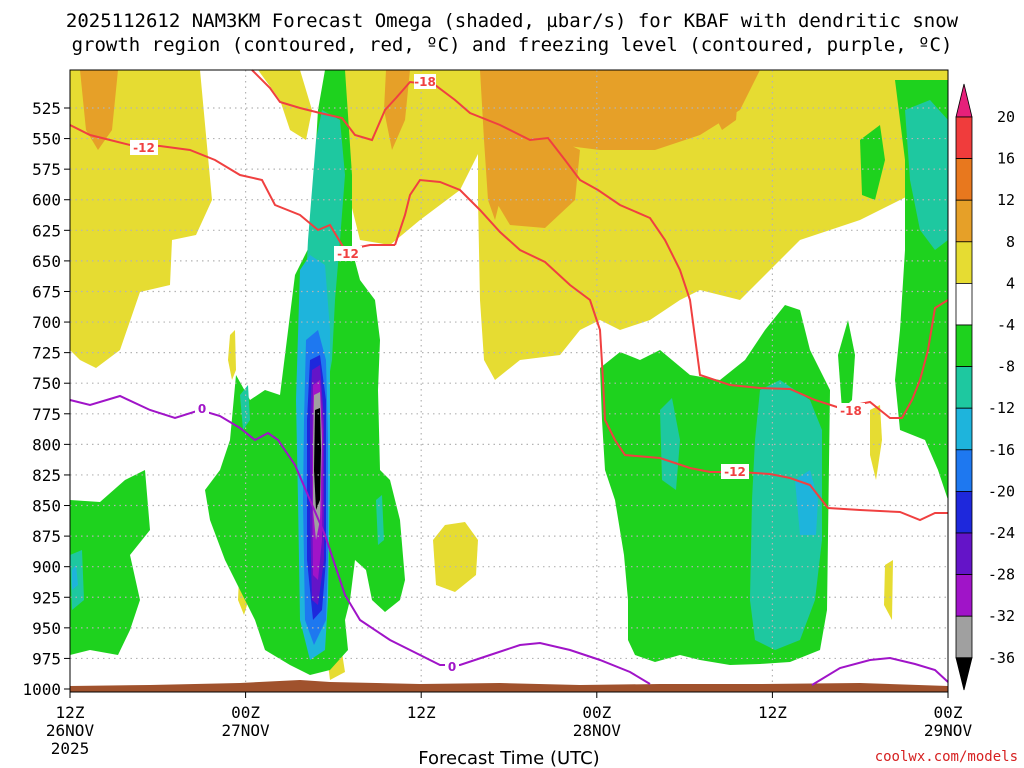 This screenshot has height=768, width=1024. What do you see at coordinates (46, 169) in the screenshot?
I see `y-tick-label: 575` at bounding box center [46, 169].